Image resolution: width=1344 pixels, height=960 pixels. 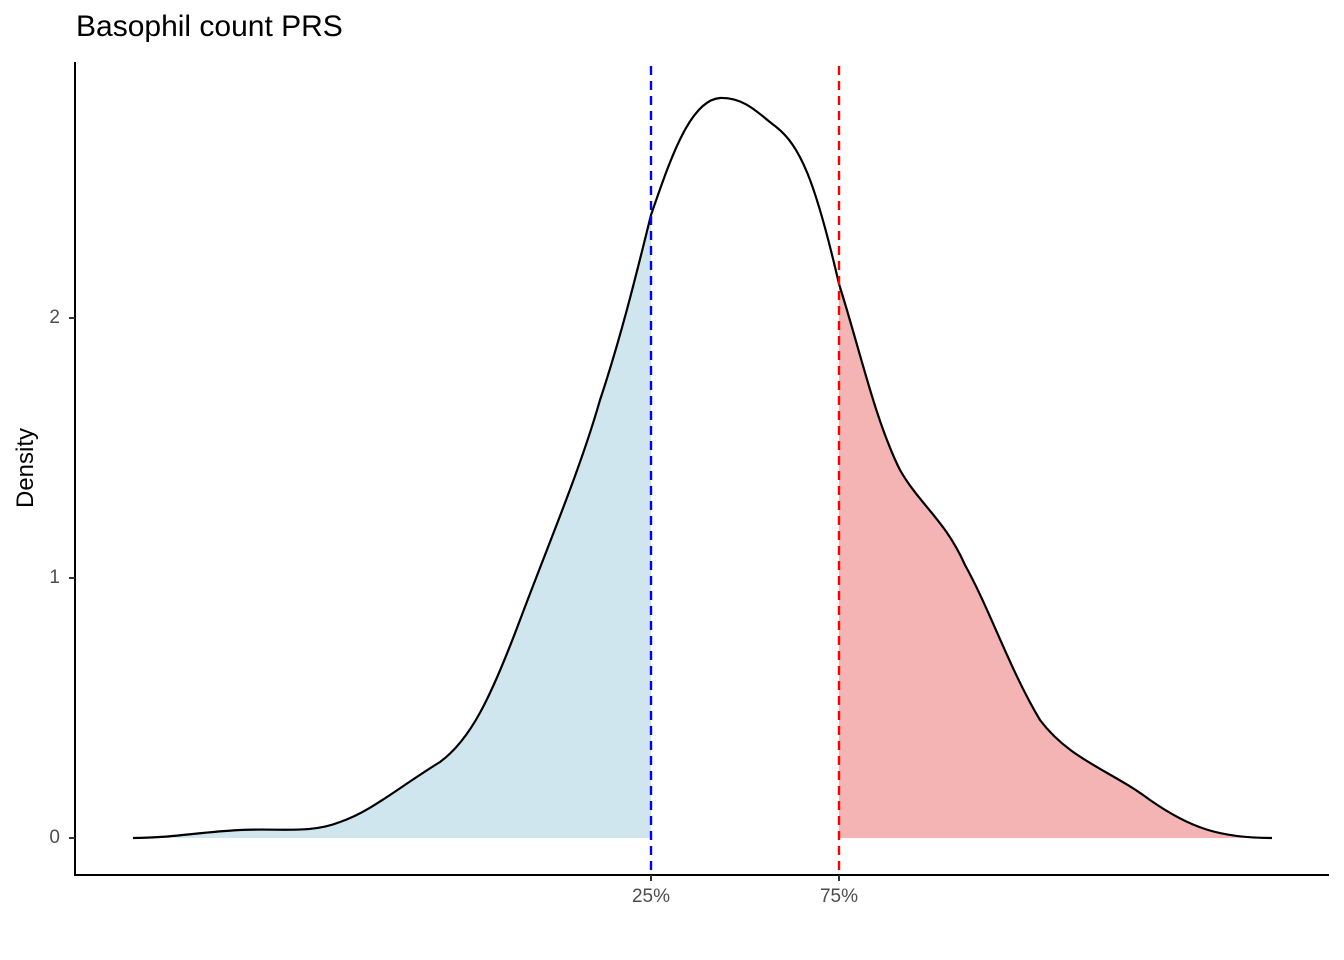 What do you see at coordinates (54, 577) in the screenshot?
I see `y-tick-label-1: 1` at bounding box center [54, 577].